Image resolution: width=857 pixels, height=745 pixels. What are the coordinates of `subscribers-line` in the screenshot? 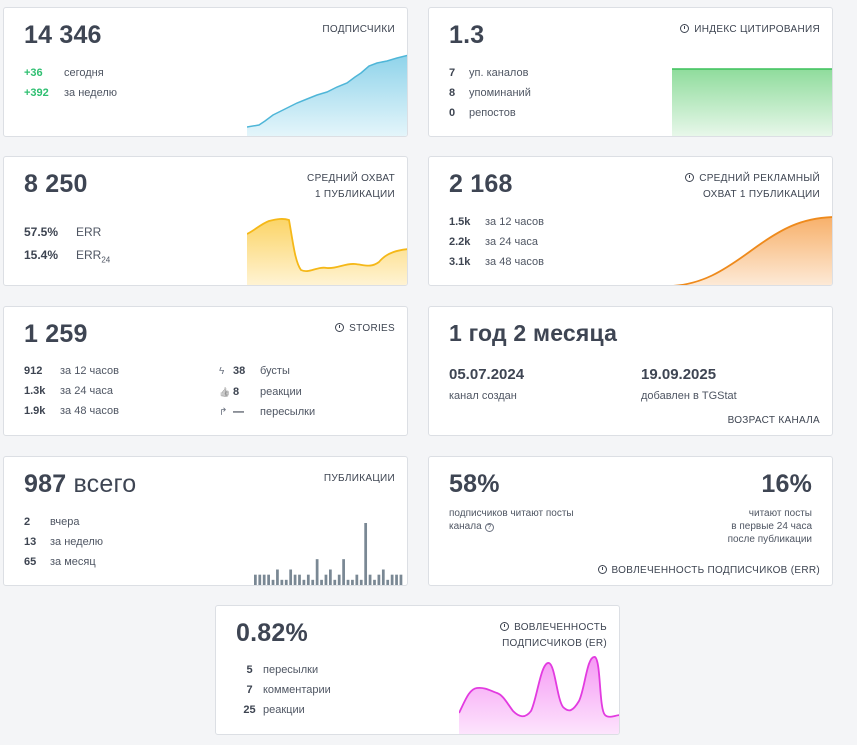 It's located at (327, 91).